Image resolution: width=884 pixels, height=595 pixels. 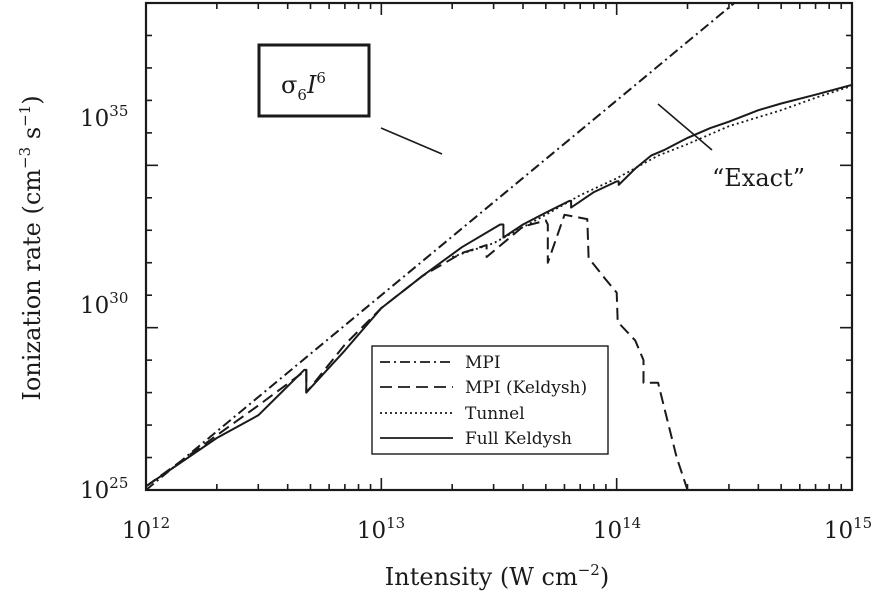 I want to click on legend-label-mpi: MPI, so click(x=483, y=363).